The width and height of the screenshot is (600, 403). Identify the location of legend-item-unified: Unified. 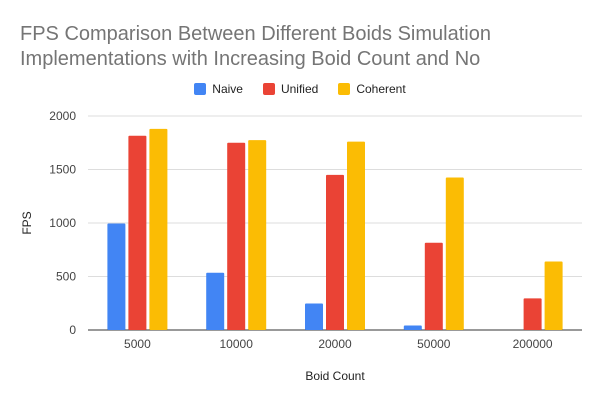
(290, 89).